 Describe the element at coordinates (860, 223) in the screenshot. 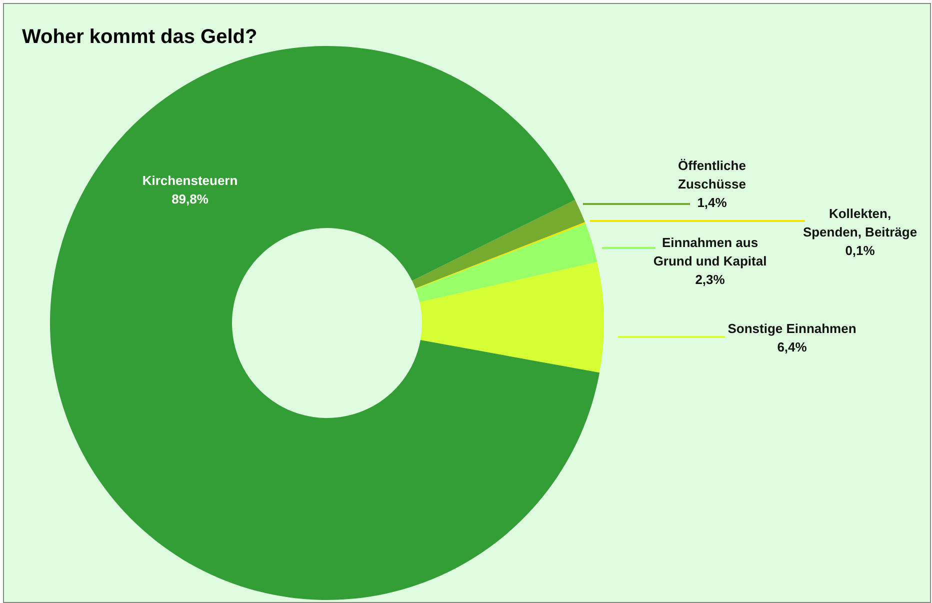

I see `slice-label: Kollekten, Spenden, Beiträge` at that location.